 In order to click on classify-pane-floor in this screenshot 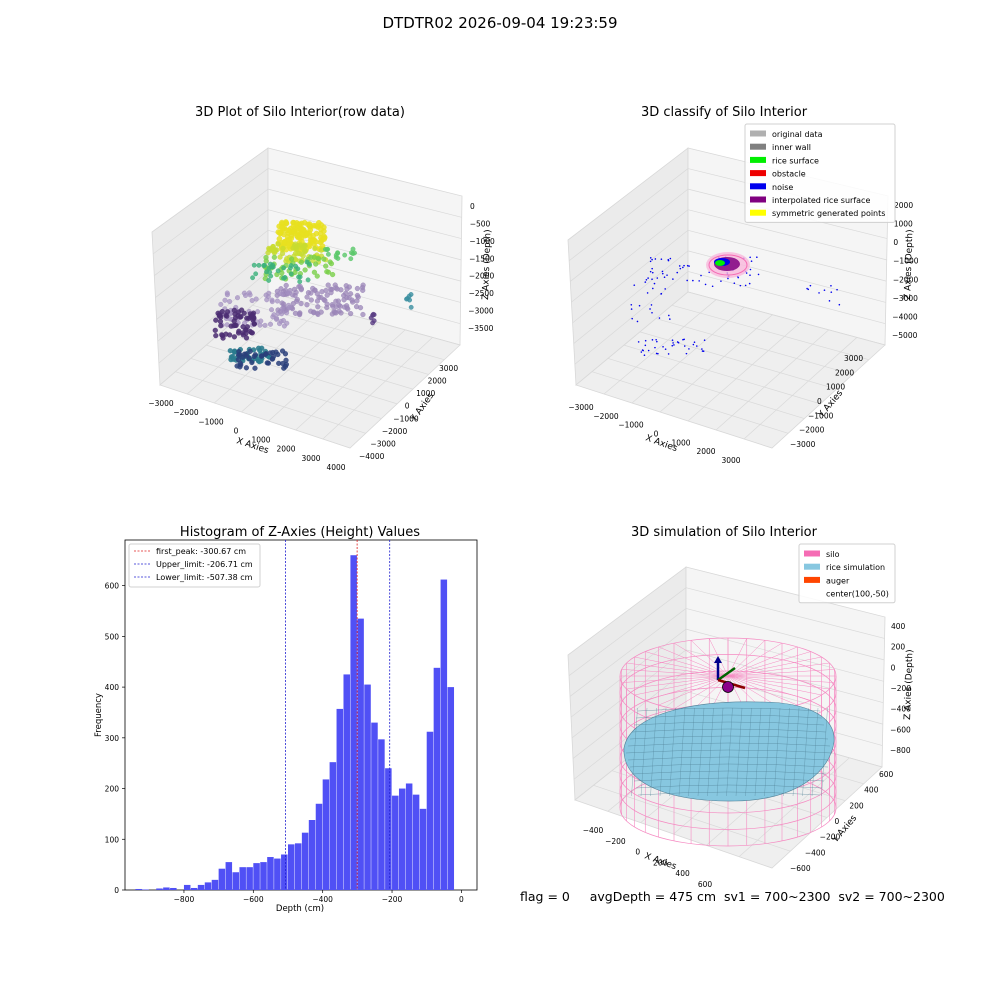, I will do `click(730, 370)`.